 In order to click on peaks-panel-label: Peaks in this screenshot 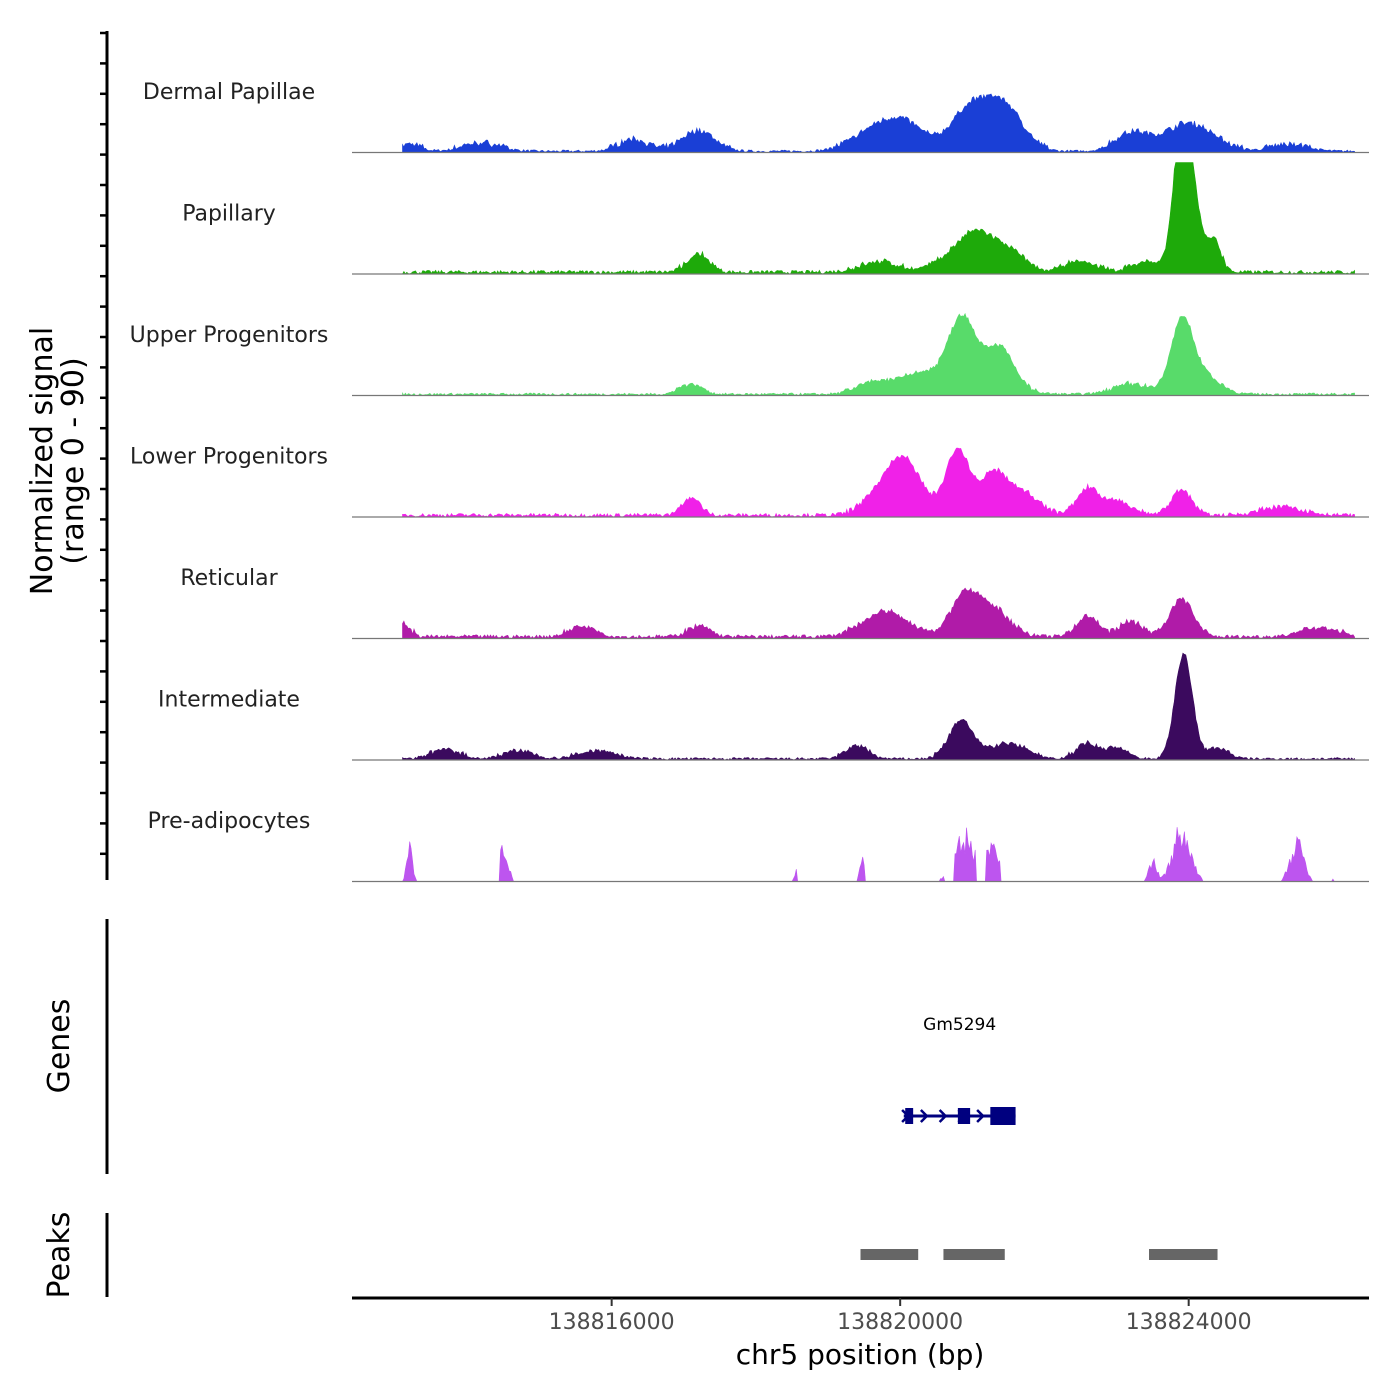, I will do `click(59, 1255)`.